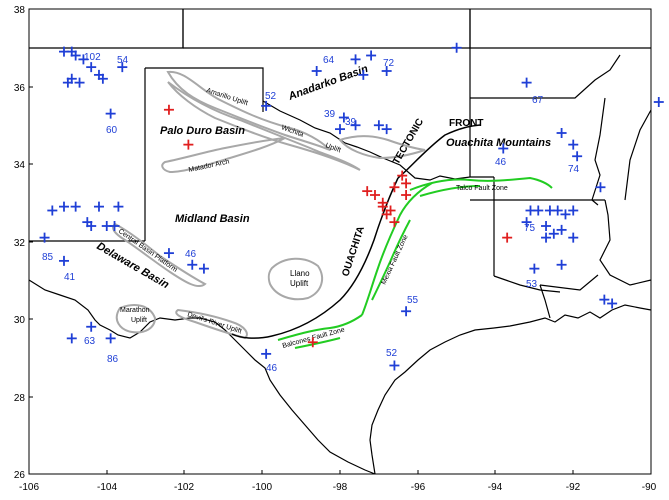  What do you see at coordinates (159, 255) in the screenshot?
I see `central-basin-region` at bounding box center [159, 255].